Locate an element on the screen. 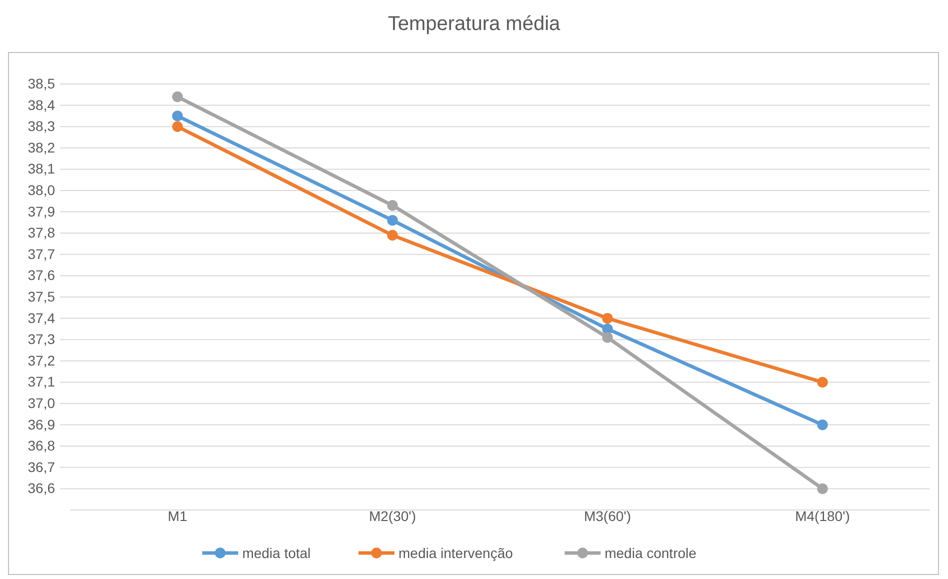 Image resolution: width=948 pixels, height=579 pixels. y-tick-label: 37,8 is located at coordinates (42, 232).